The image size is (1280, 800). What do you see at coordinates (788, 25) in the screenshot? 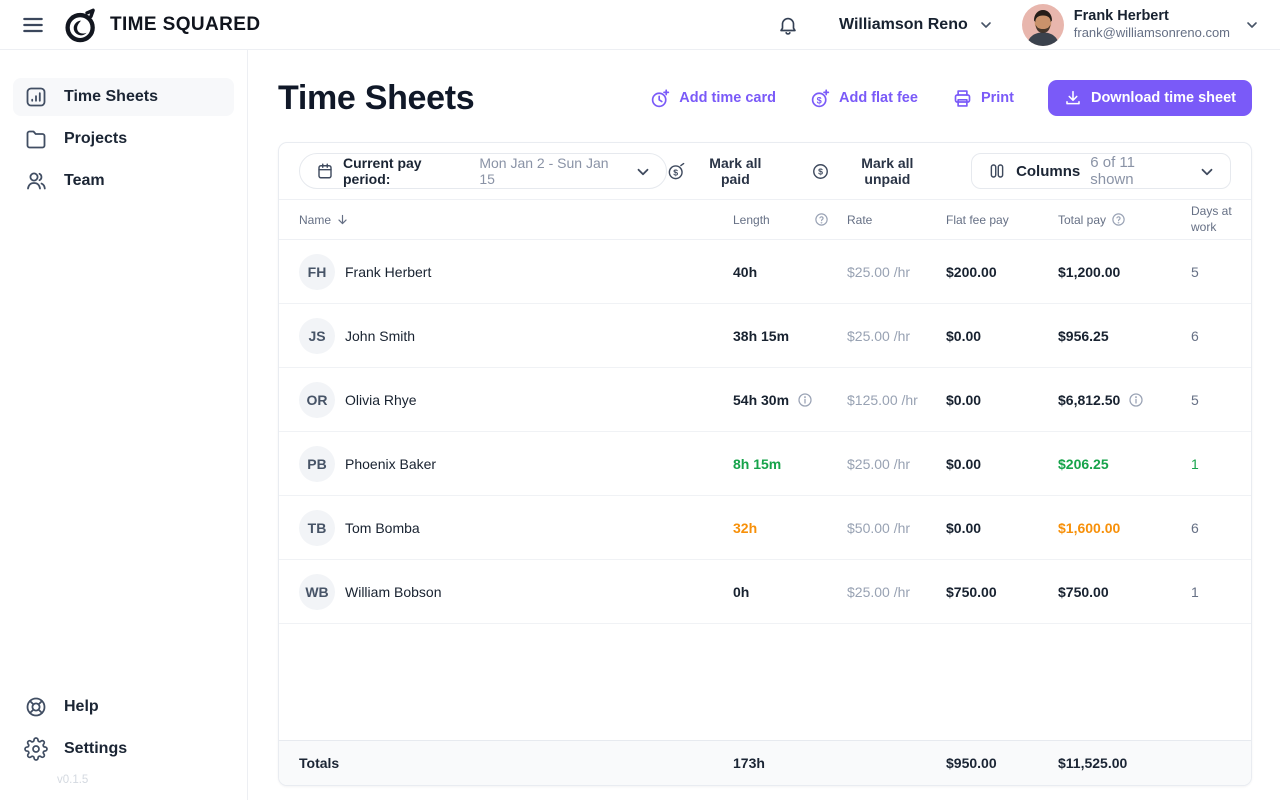
I see `notifications-bell-icon` at bounding box center [788, 25].